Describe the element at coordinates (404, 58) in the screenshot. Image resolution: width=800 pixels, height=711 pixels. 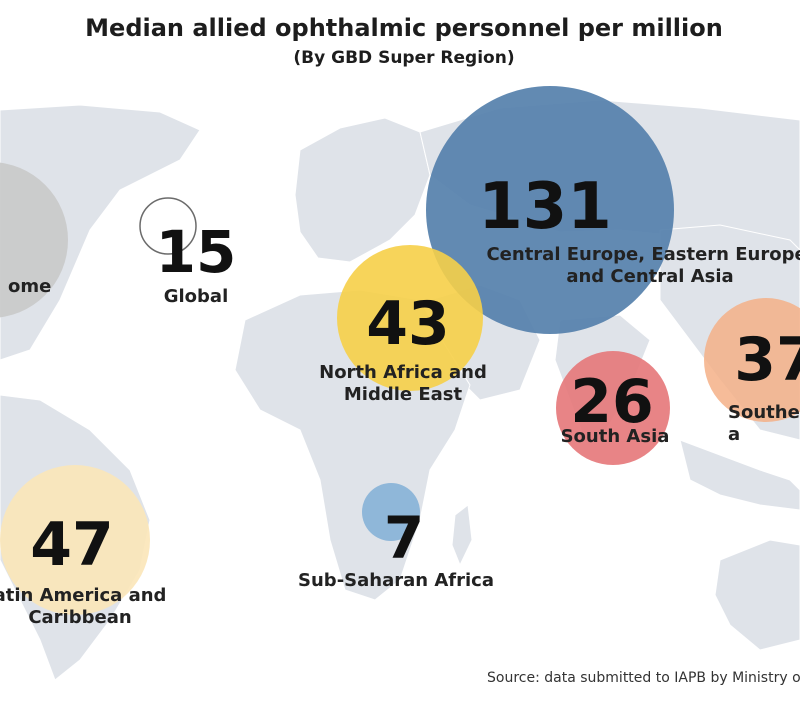
I see `chart-subtitle: (By GBD Super Region)` at that location.